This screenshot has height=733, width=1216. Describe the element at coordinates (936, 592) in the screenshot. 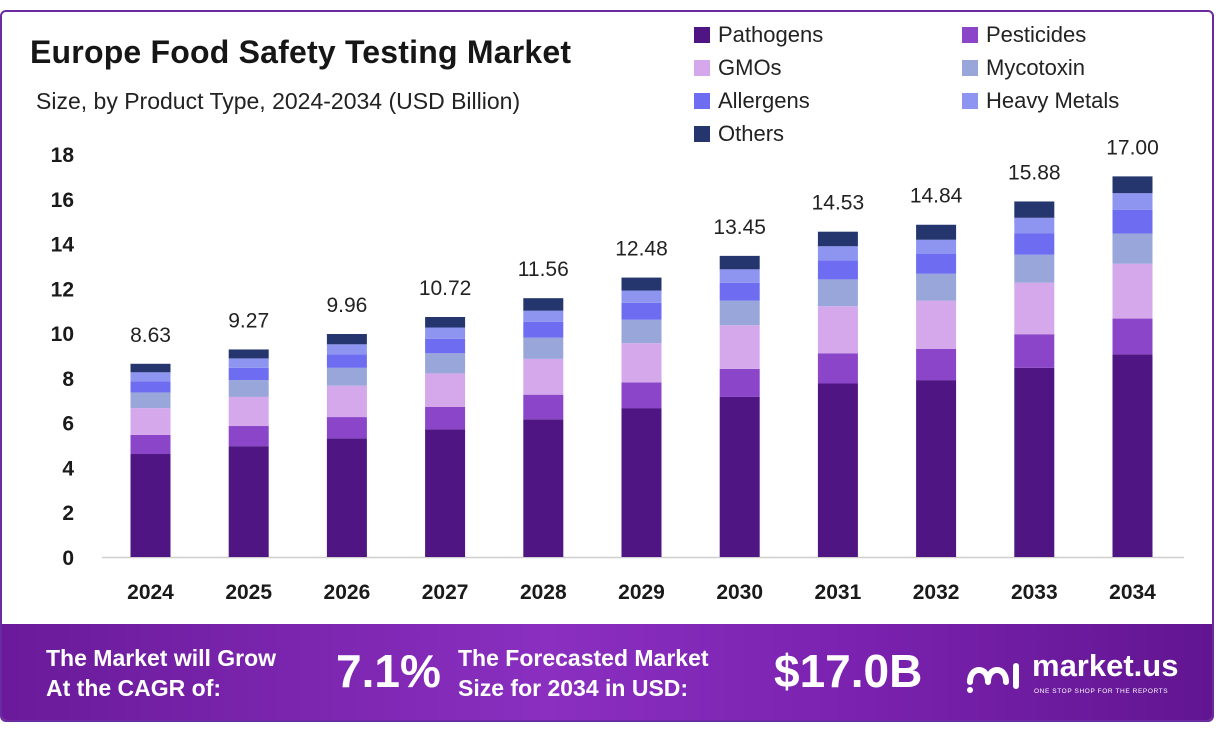

I see `x-tick-label: 2032` at that location.